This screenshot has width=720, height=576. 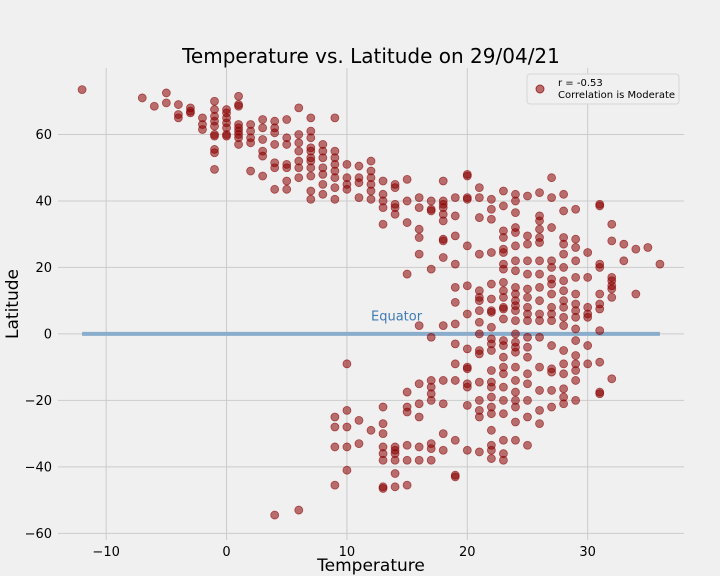 What do you see at coordinates (603, 89) in the screenshot?
I see `legend-box` at bounding box center [603, 89].